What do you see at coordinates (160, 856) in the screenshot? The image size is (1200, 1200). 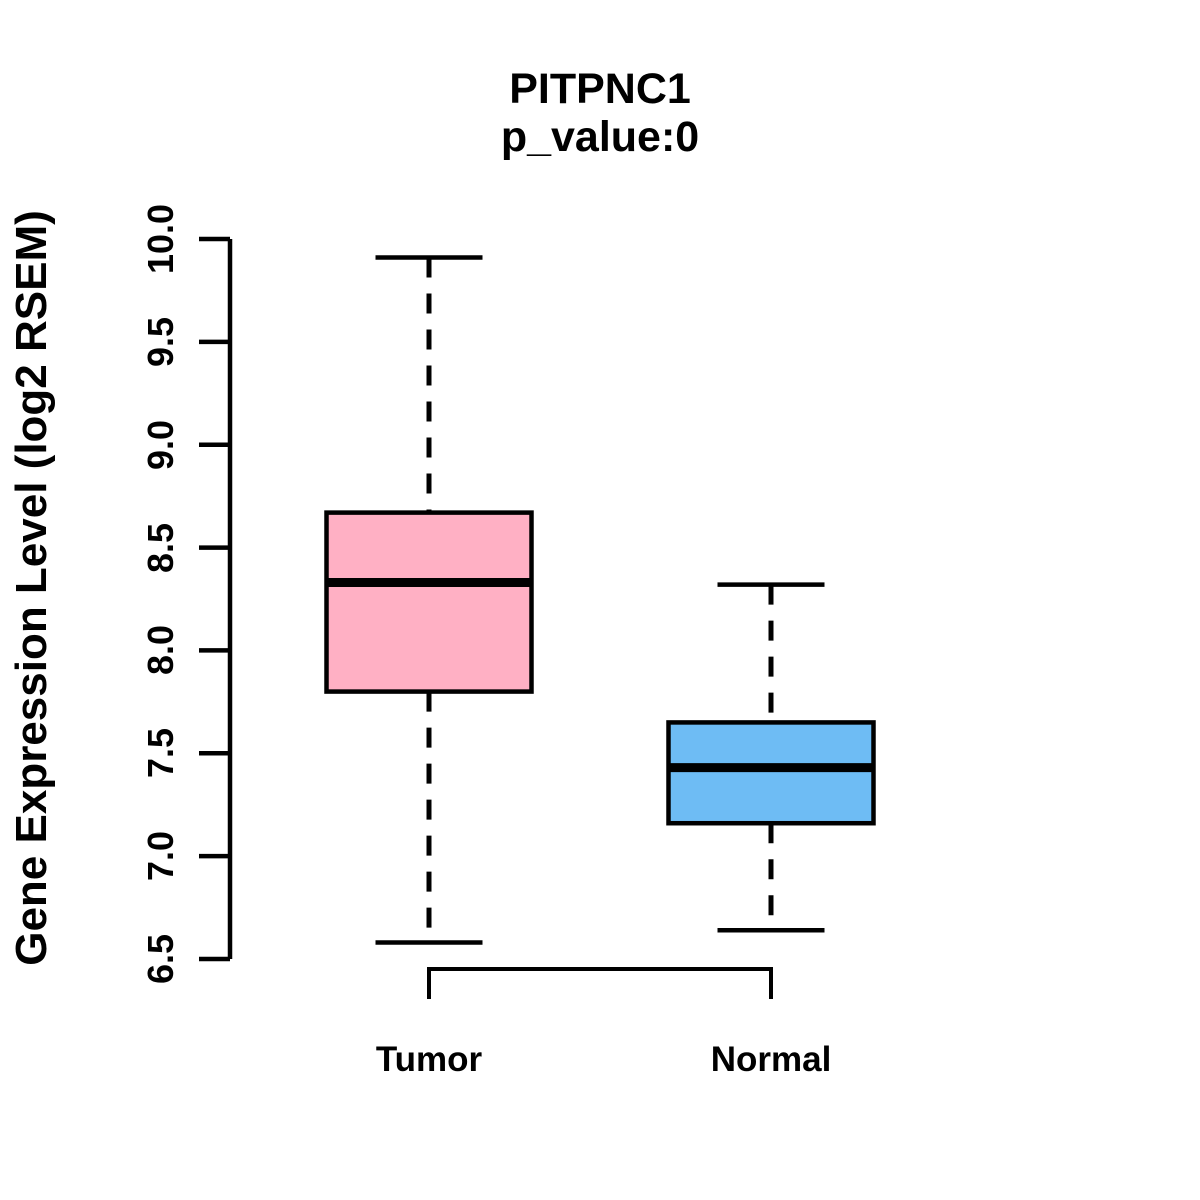 I see `y-tick-label: 7.0` at bounding box center [160, 856].